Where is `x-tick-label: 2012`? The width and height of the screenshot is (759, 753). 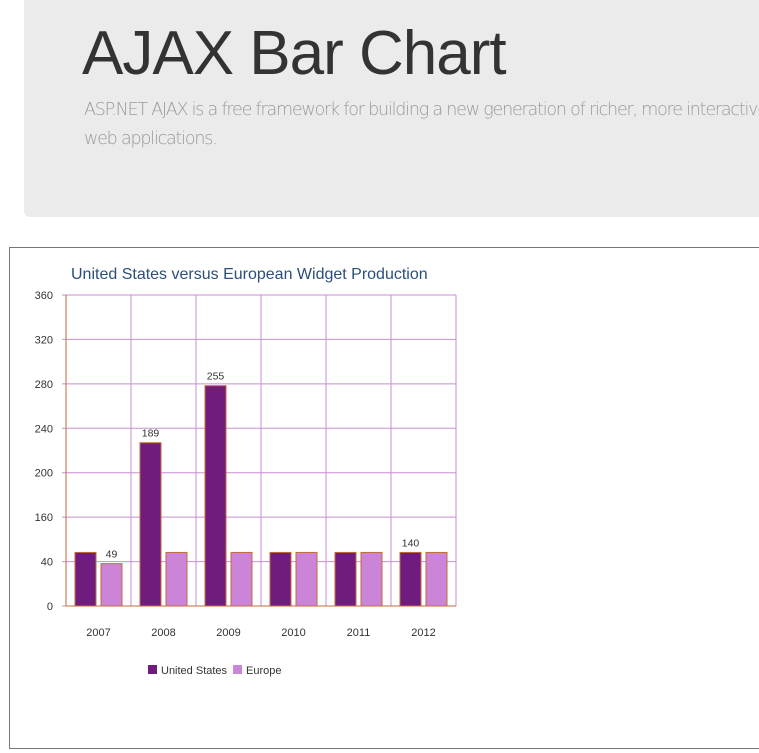
x-tick-label: 2012 is located at coordinates (423, 633).